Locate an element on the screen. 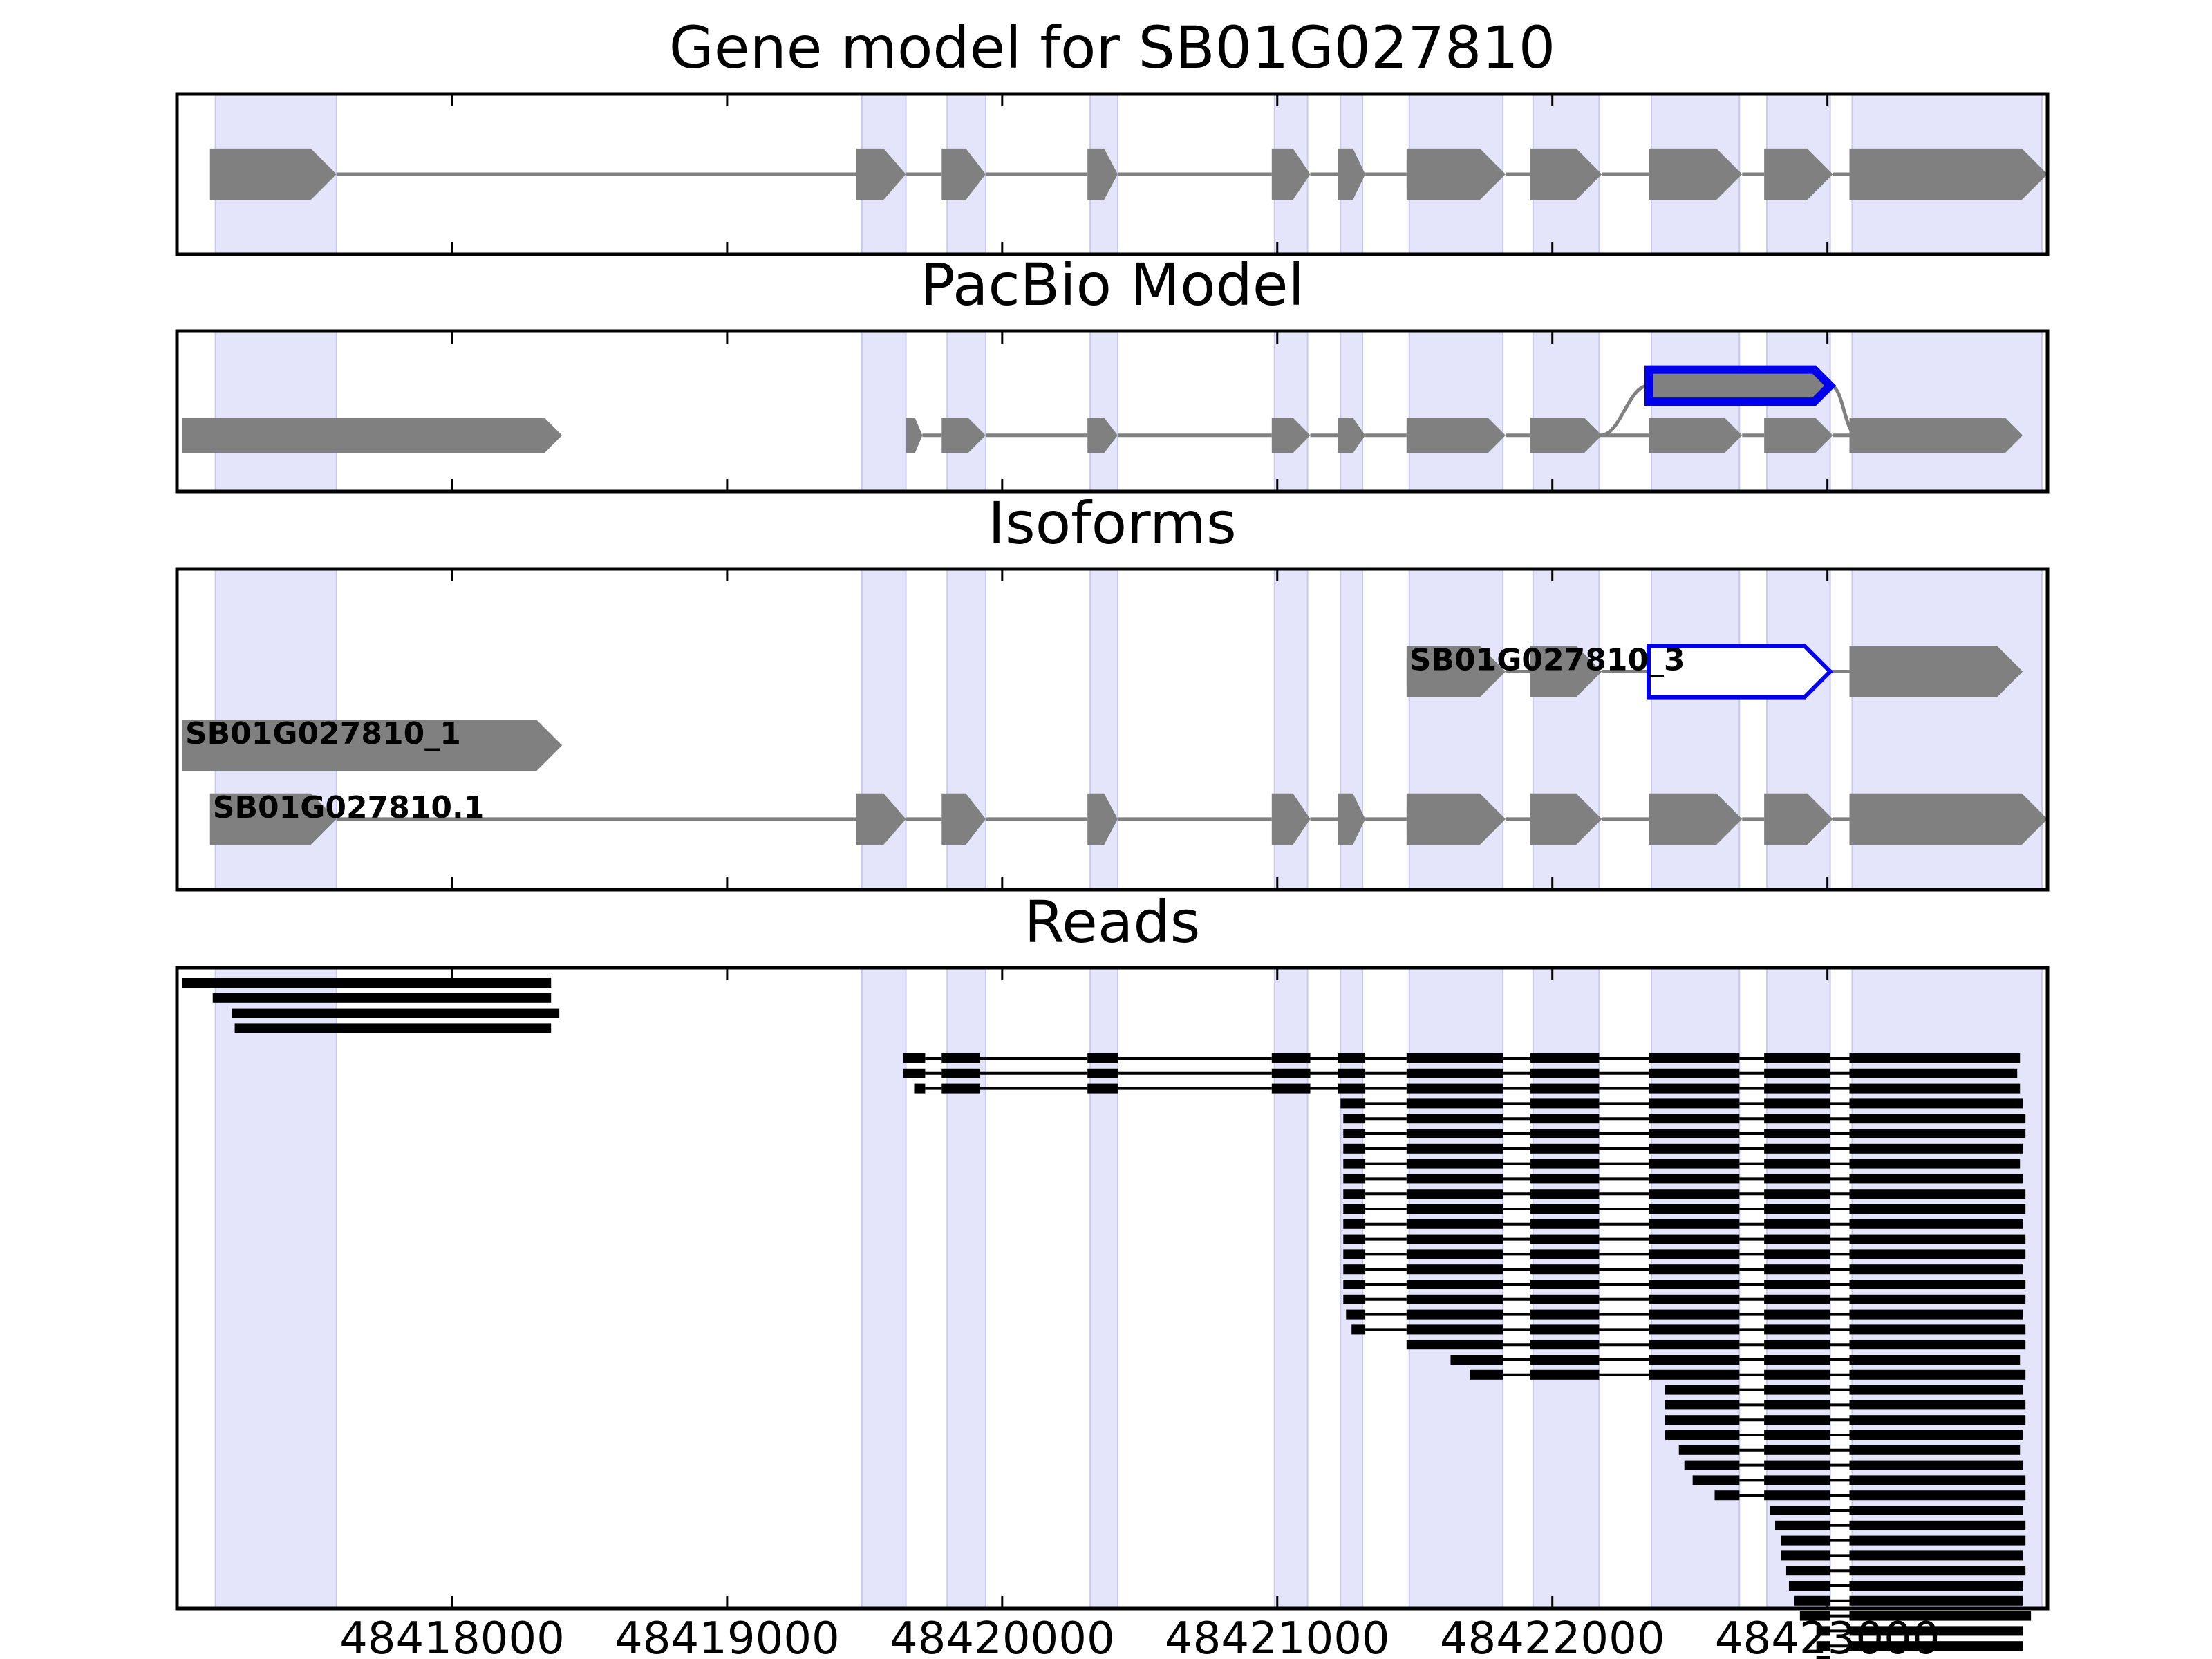 This screenshot has width=2212, height=1659. panel-frame is located at coordinates (1112, 412).